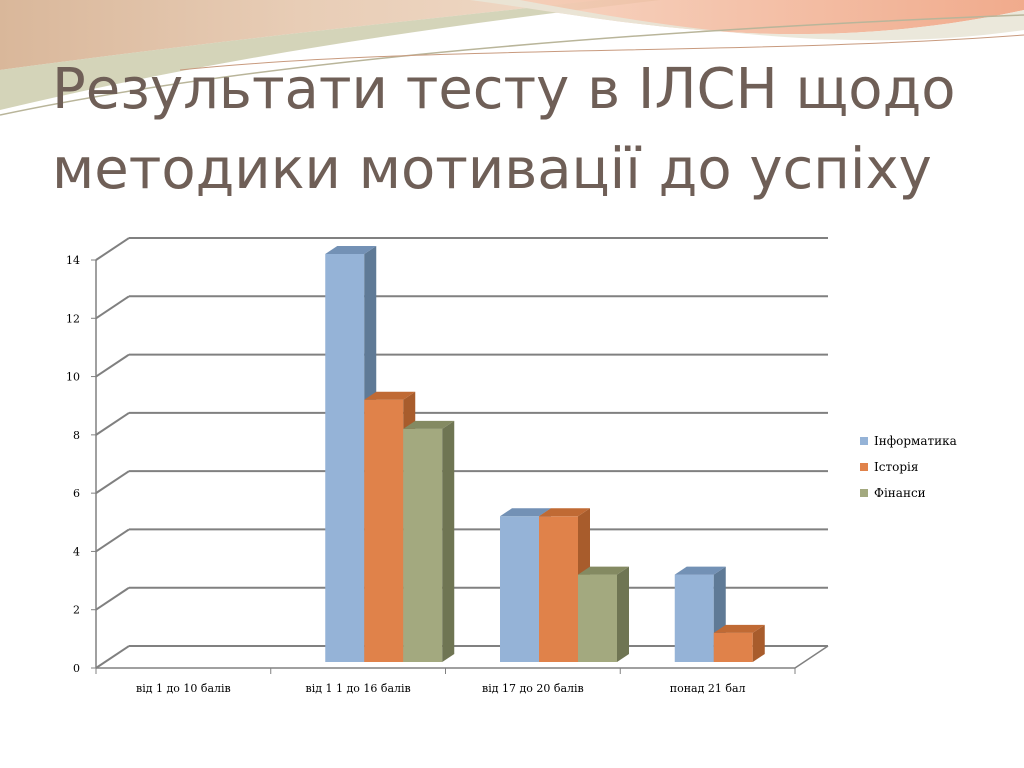 Image resolution: width=1024 pixels, height=768 pixels. I want to click on legend-label: Інформатика, so click(915, 441).